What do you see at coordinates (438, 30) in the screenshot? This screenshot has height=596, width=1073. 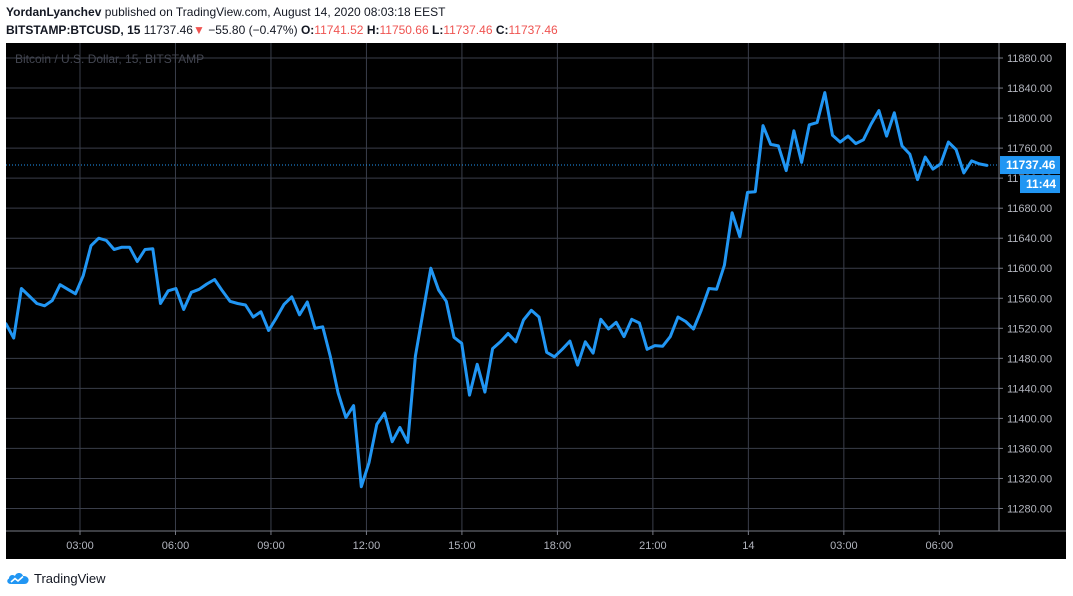 I see `low-label: L:` at bounding box center [438, 30].